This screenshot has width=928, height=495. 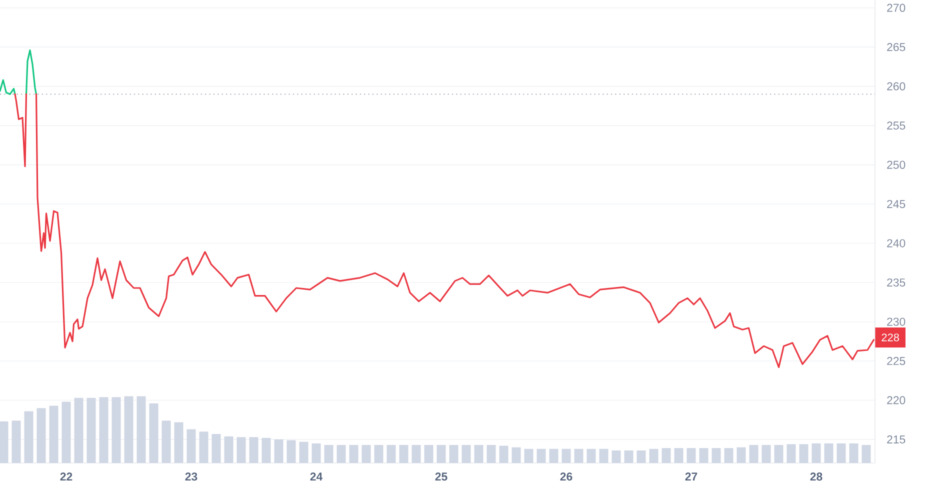 What do you see at coordinates (896, 164) in the screenshot?
I see `y-tick-label: 250` at bounding box center [896, 164].